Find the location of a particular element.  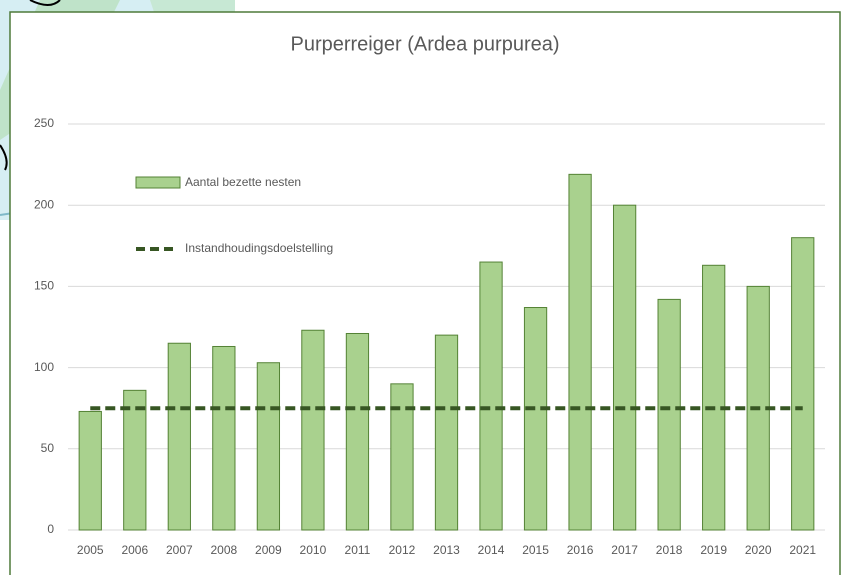

x-tick-label: 2006 is located at coordinates (134, 550).